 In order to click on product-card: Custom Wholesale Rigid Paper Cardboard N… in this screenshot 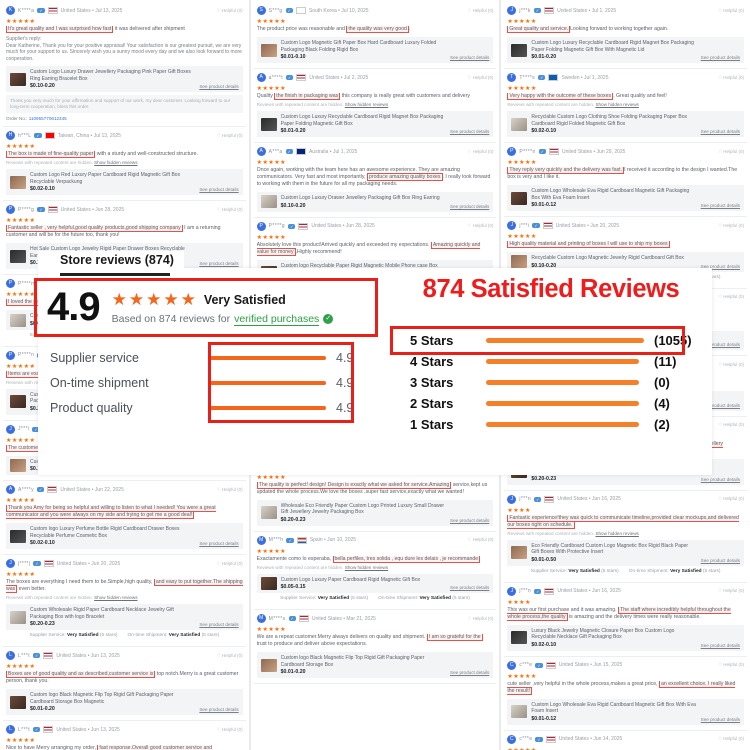, I will do `click(124, 617)`.